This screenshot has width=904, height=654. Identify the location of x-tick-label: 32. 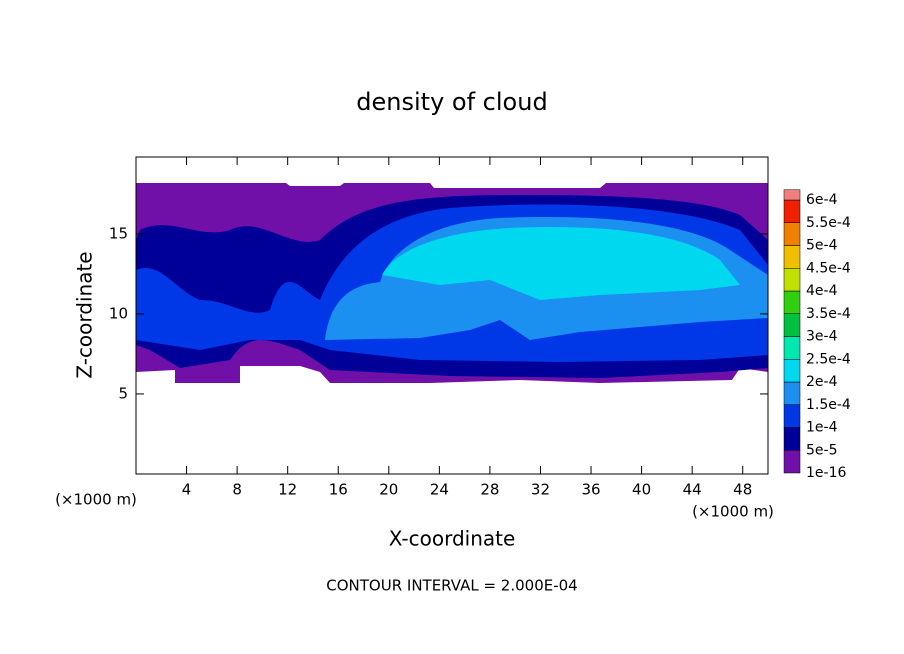
(540, 490).